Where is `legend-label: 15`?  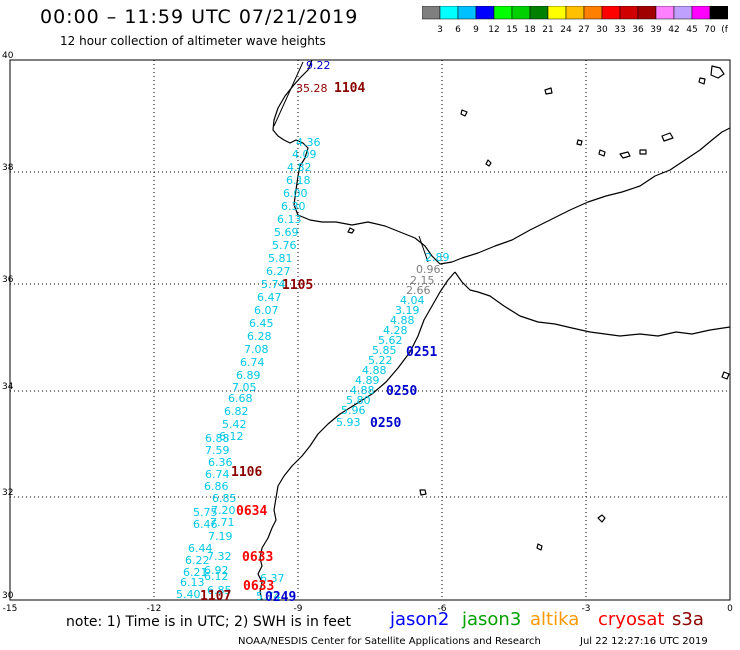 legend-label: 15 is located at coordinates (511, 30).